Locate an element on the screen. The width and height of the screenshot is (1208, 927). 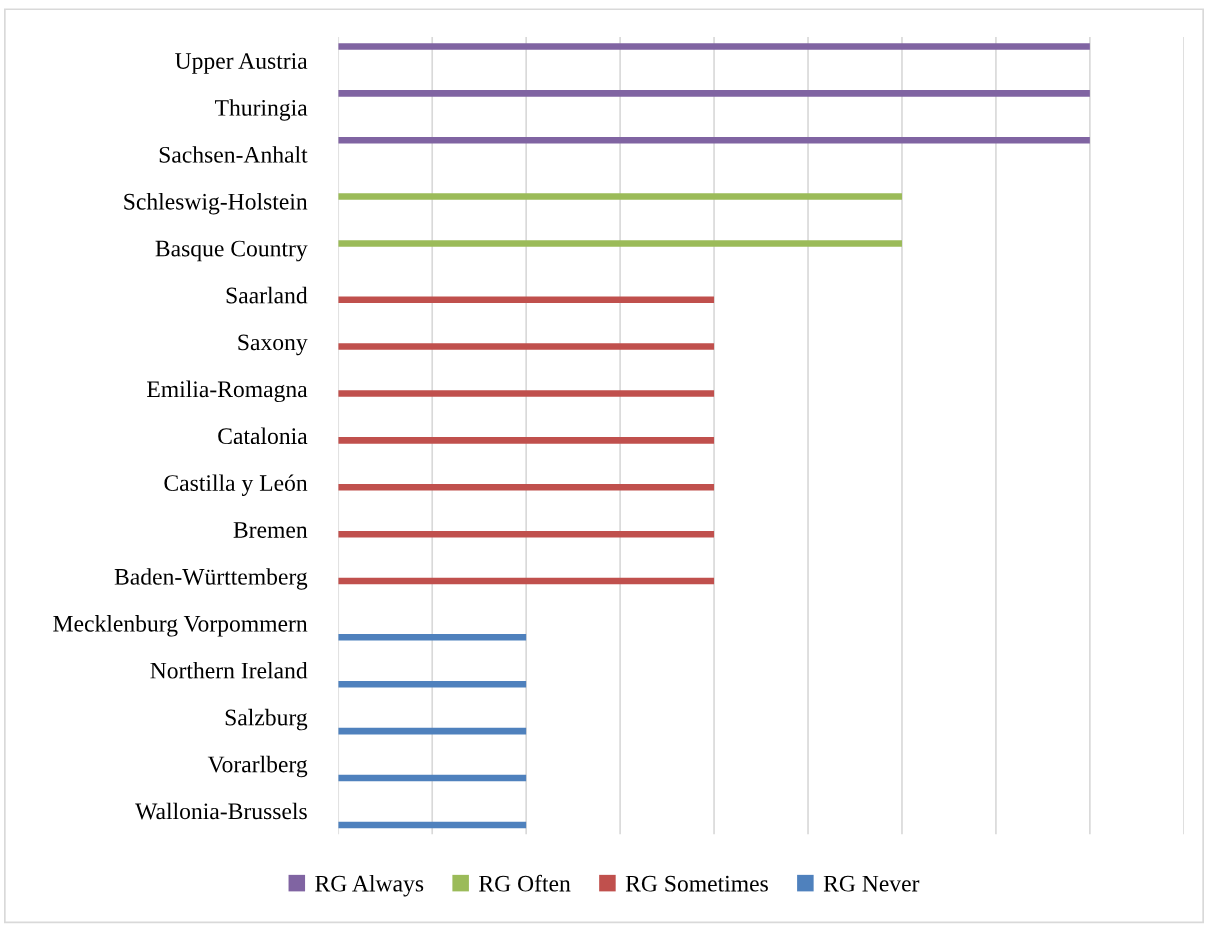
legend-label: RG Never is located at coordinates (871, 883).